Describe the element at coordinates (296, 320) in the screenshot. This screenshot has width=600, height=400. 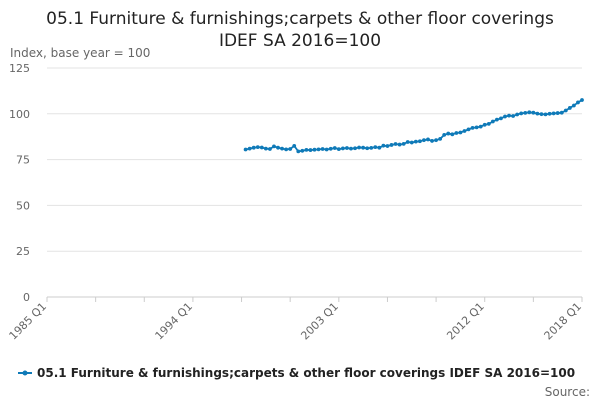
I see `x-axis: 1985 Q1 1994 Q1 2003 Q1 2012 Q1 2018 Q1` at that location.